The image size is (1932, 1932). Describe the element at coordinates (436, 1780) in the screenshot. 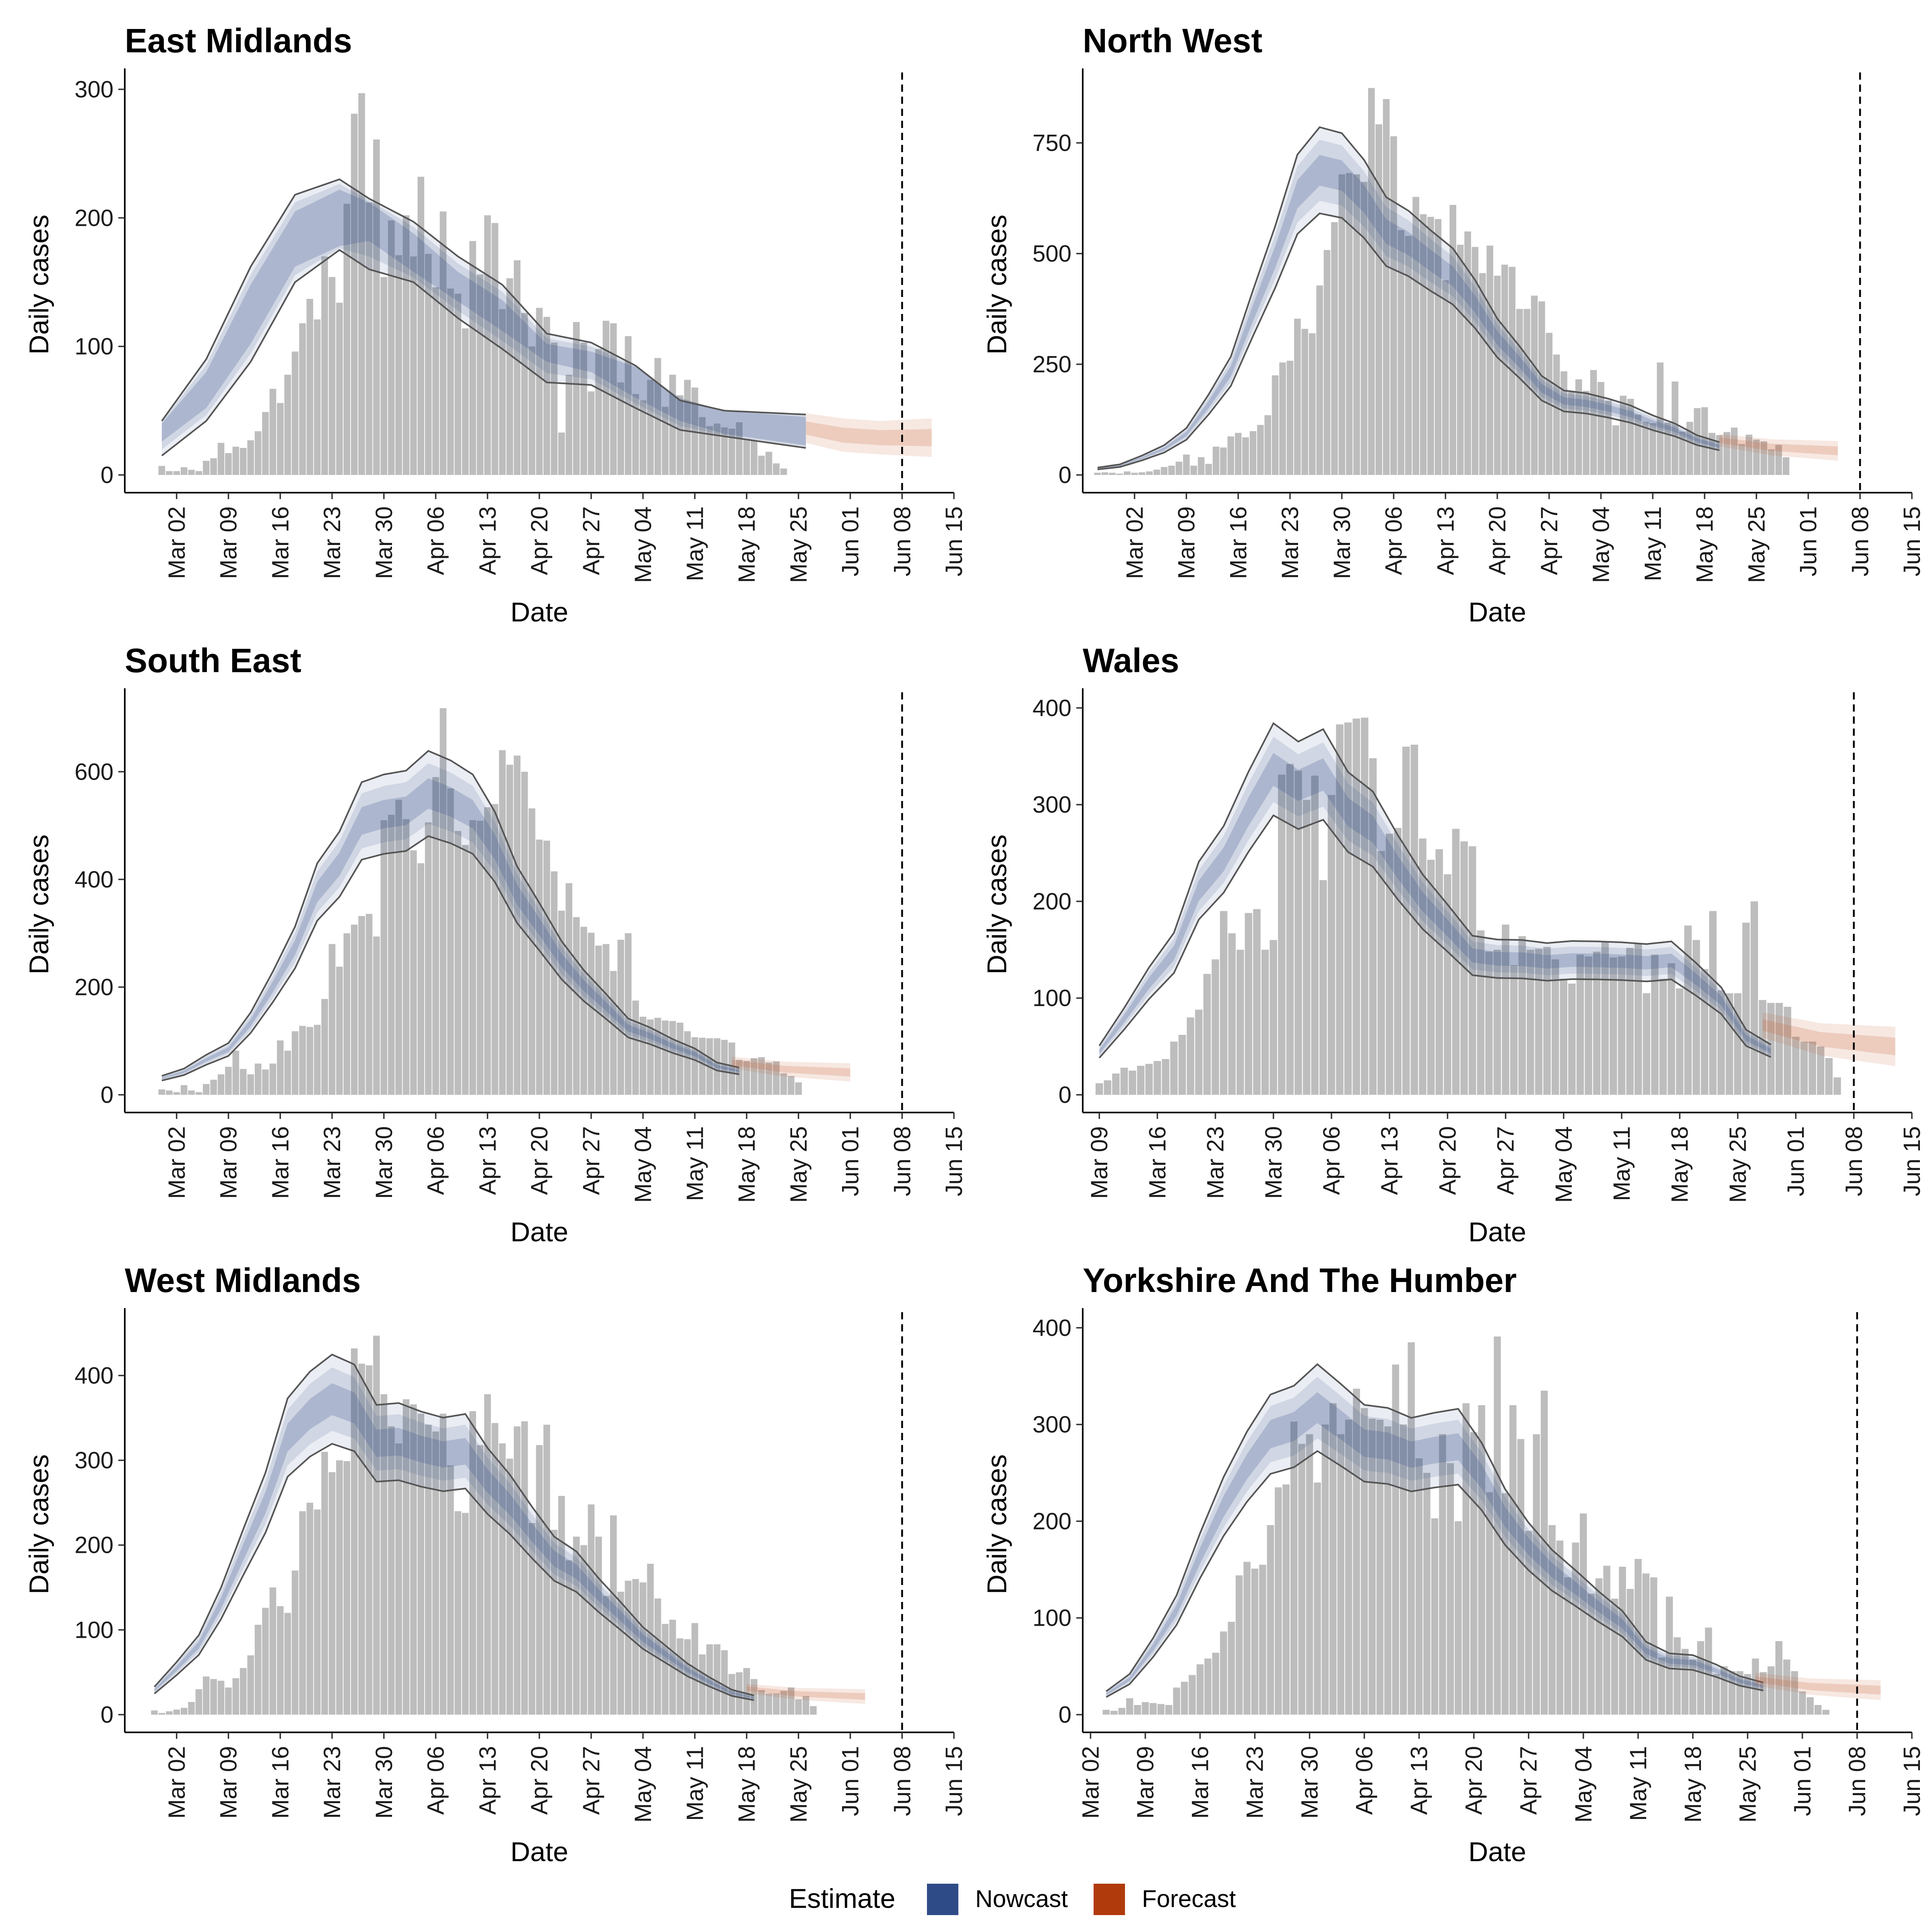

I see `x-tick-label: Apr 06` at that location.